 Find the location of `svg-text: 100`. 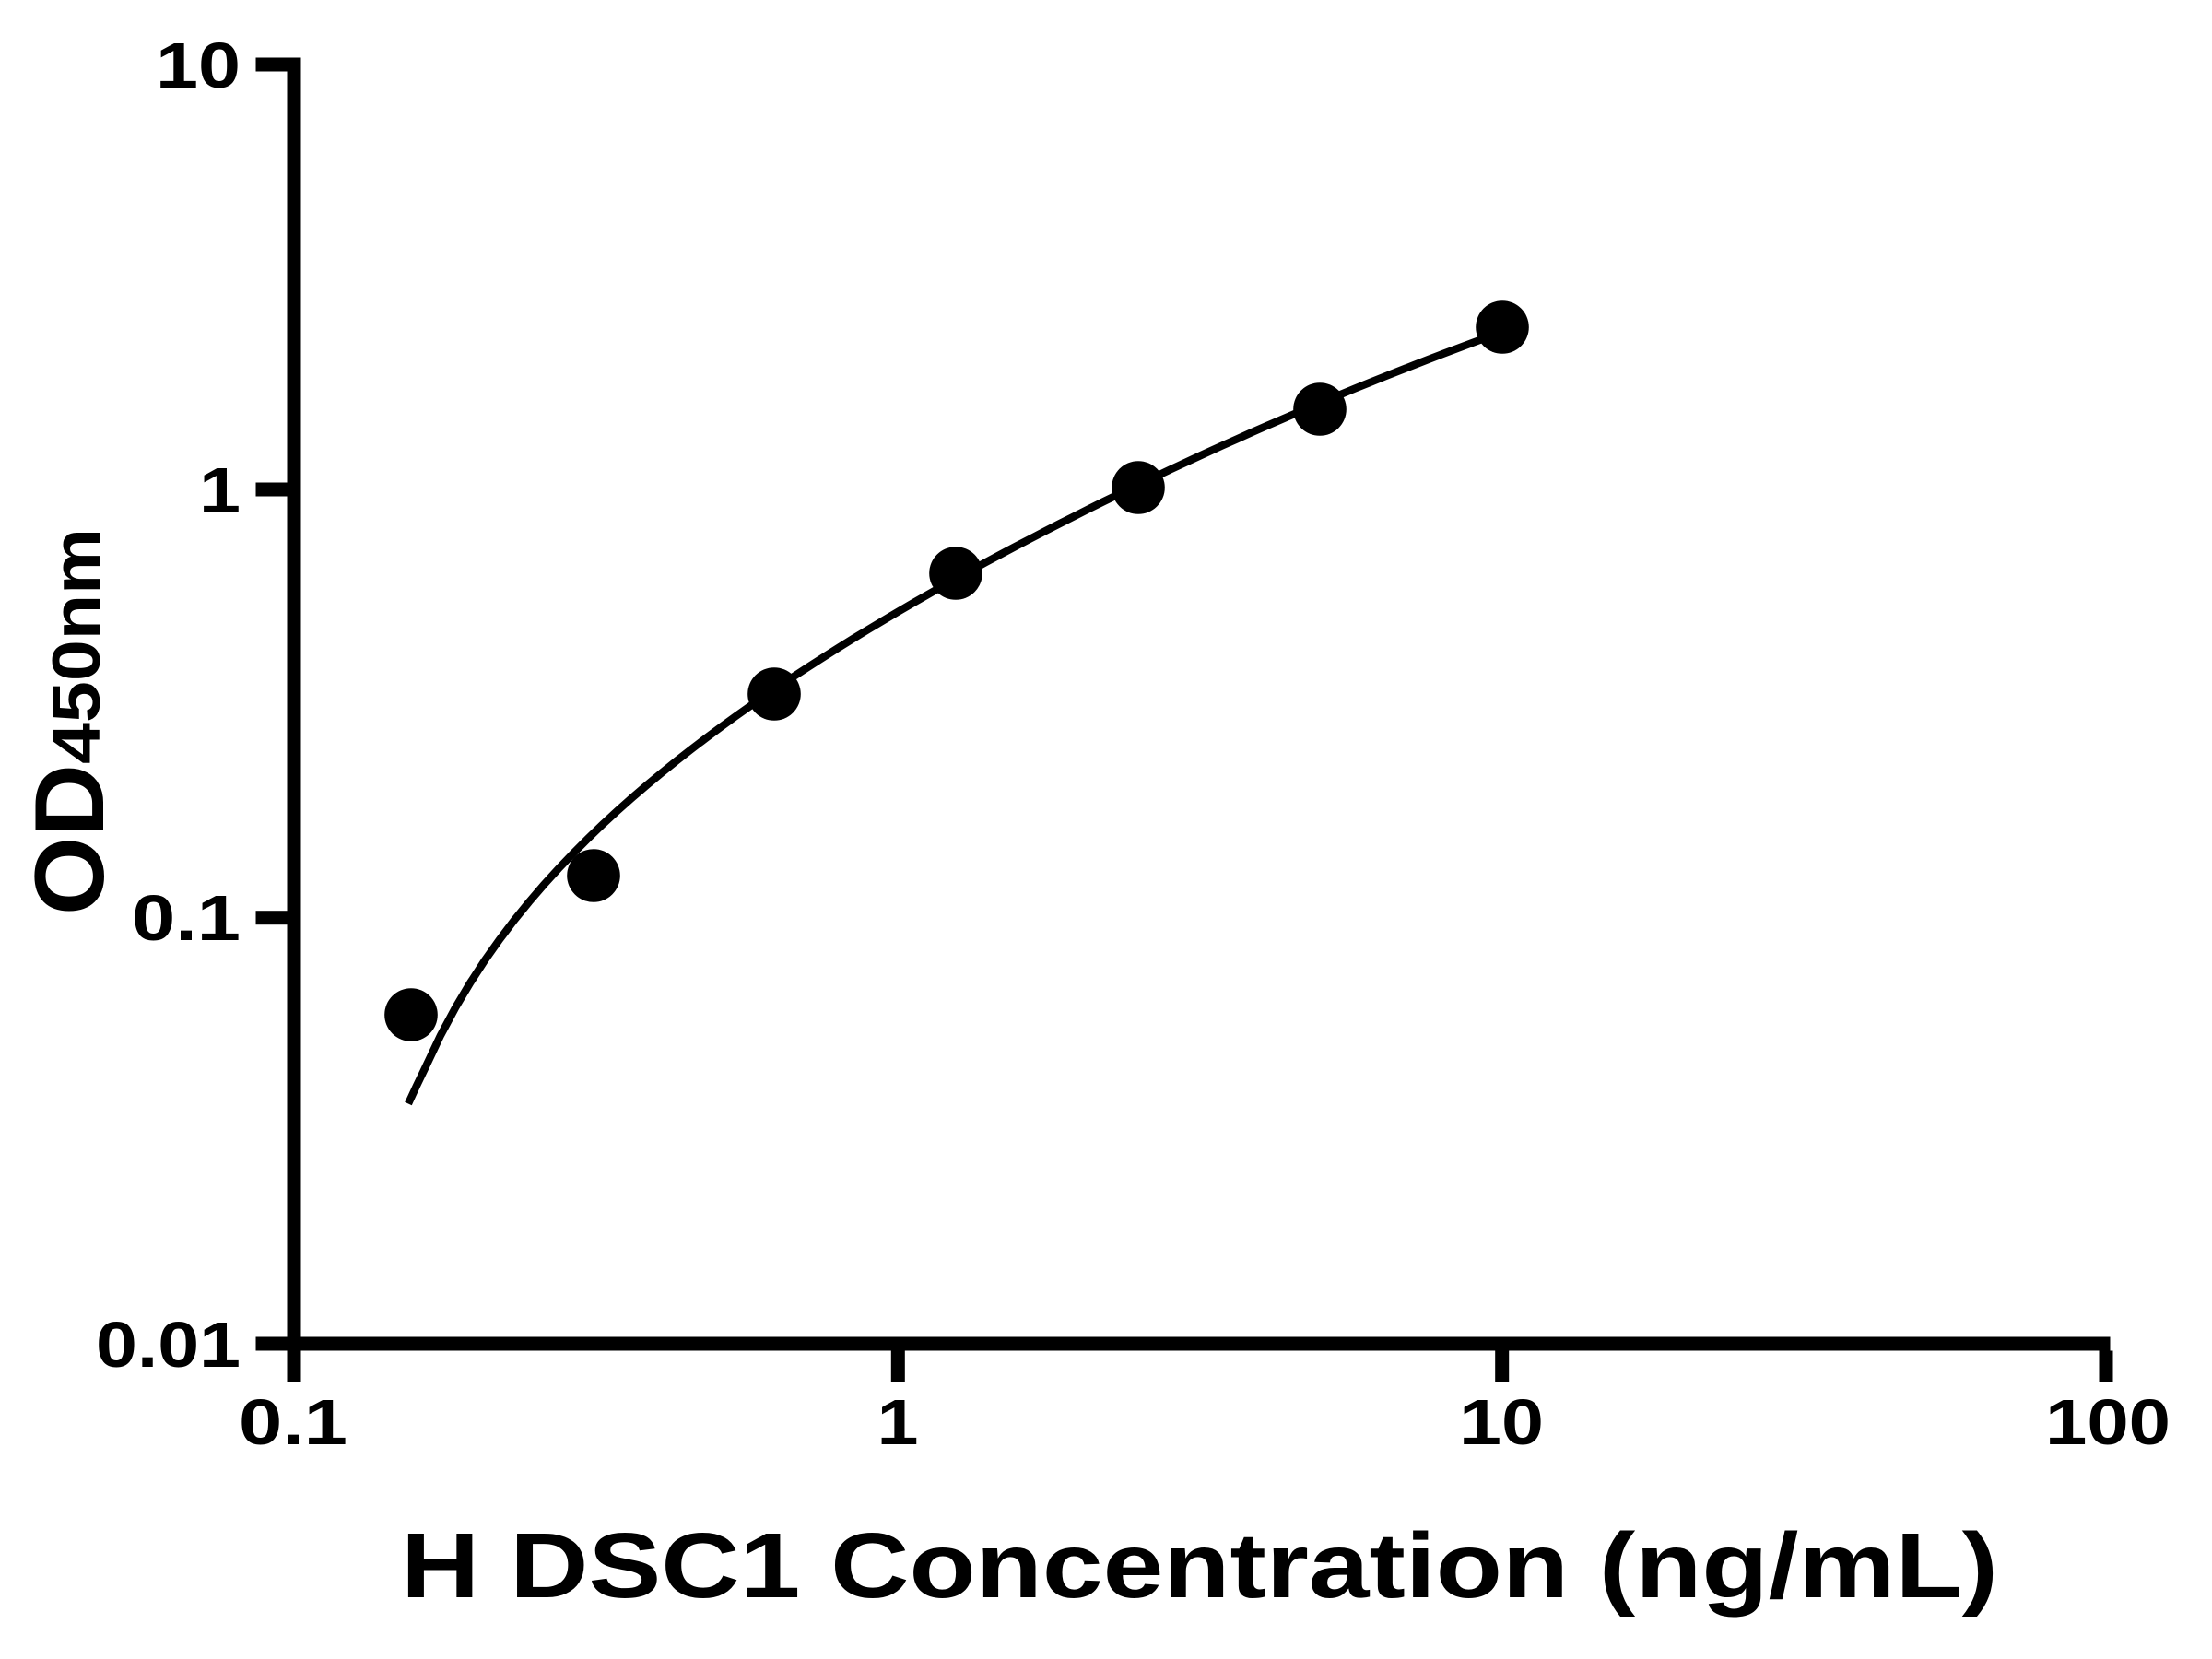

svg-text: 100 is located at coordinates (2108, 1422).